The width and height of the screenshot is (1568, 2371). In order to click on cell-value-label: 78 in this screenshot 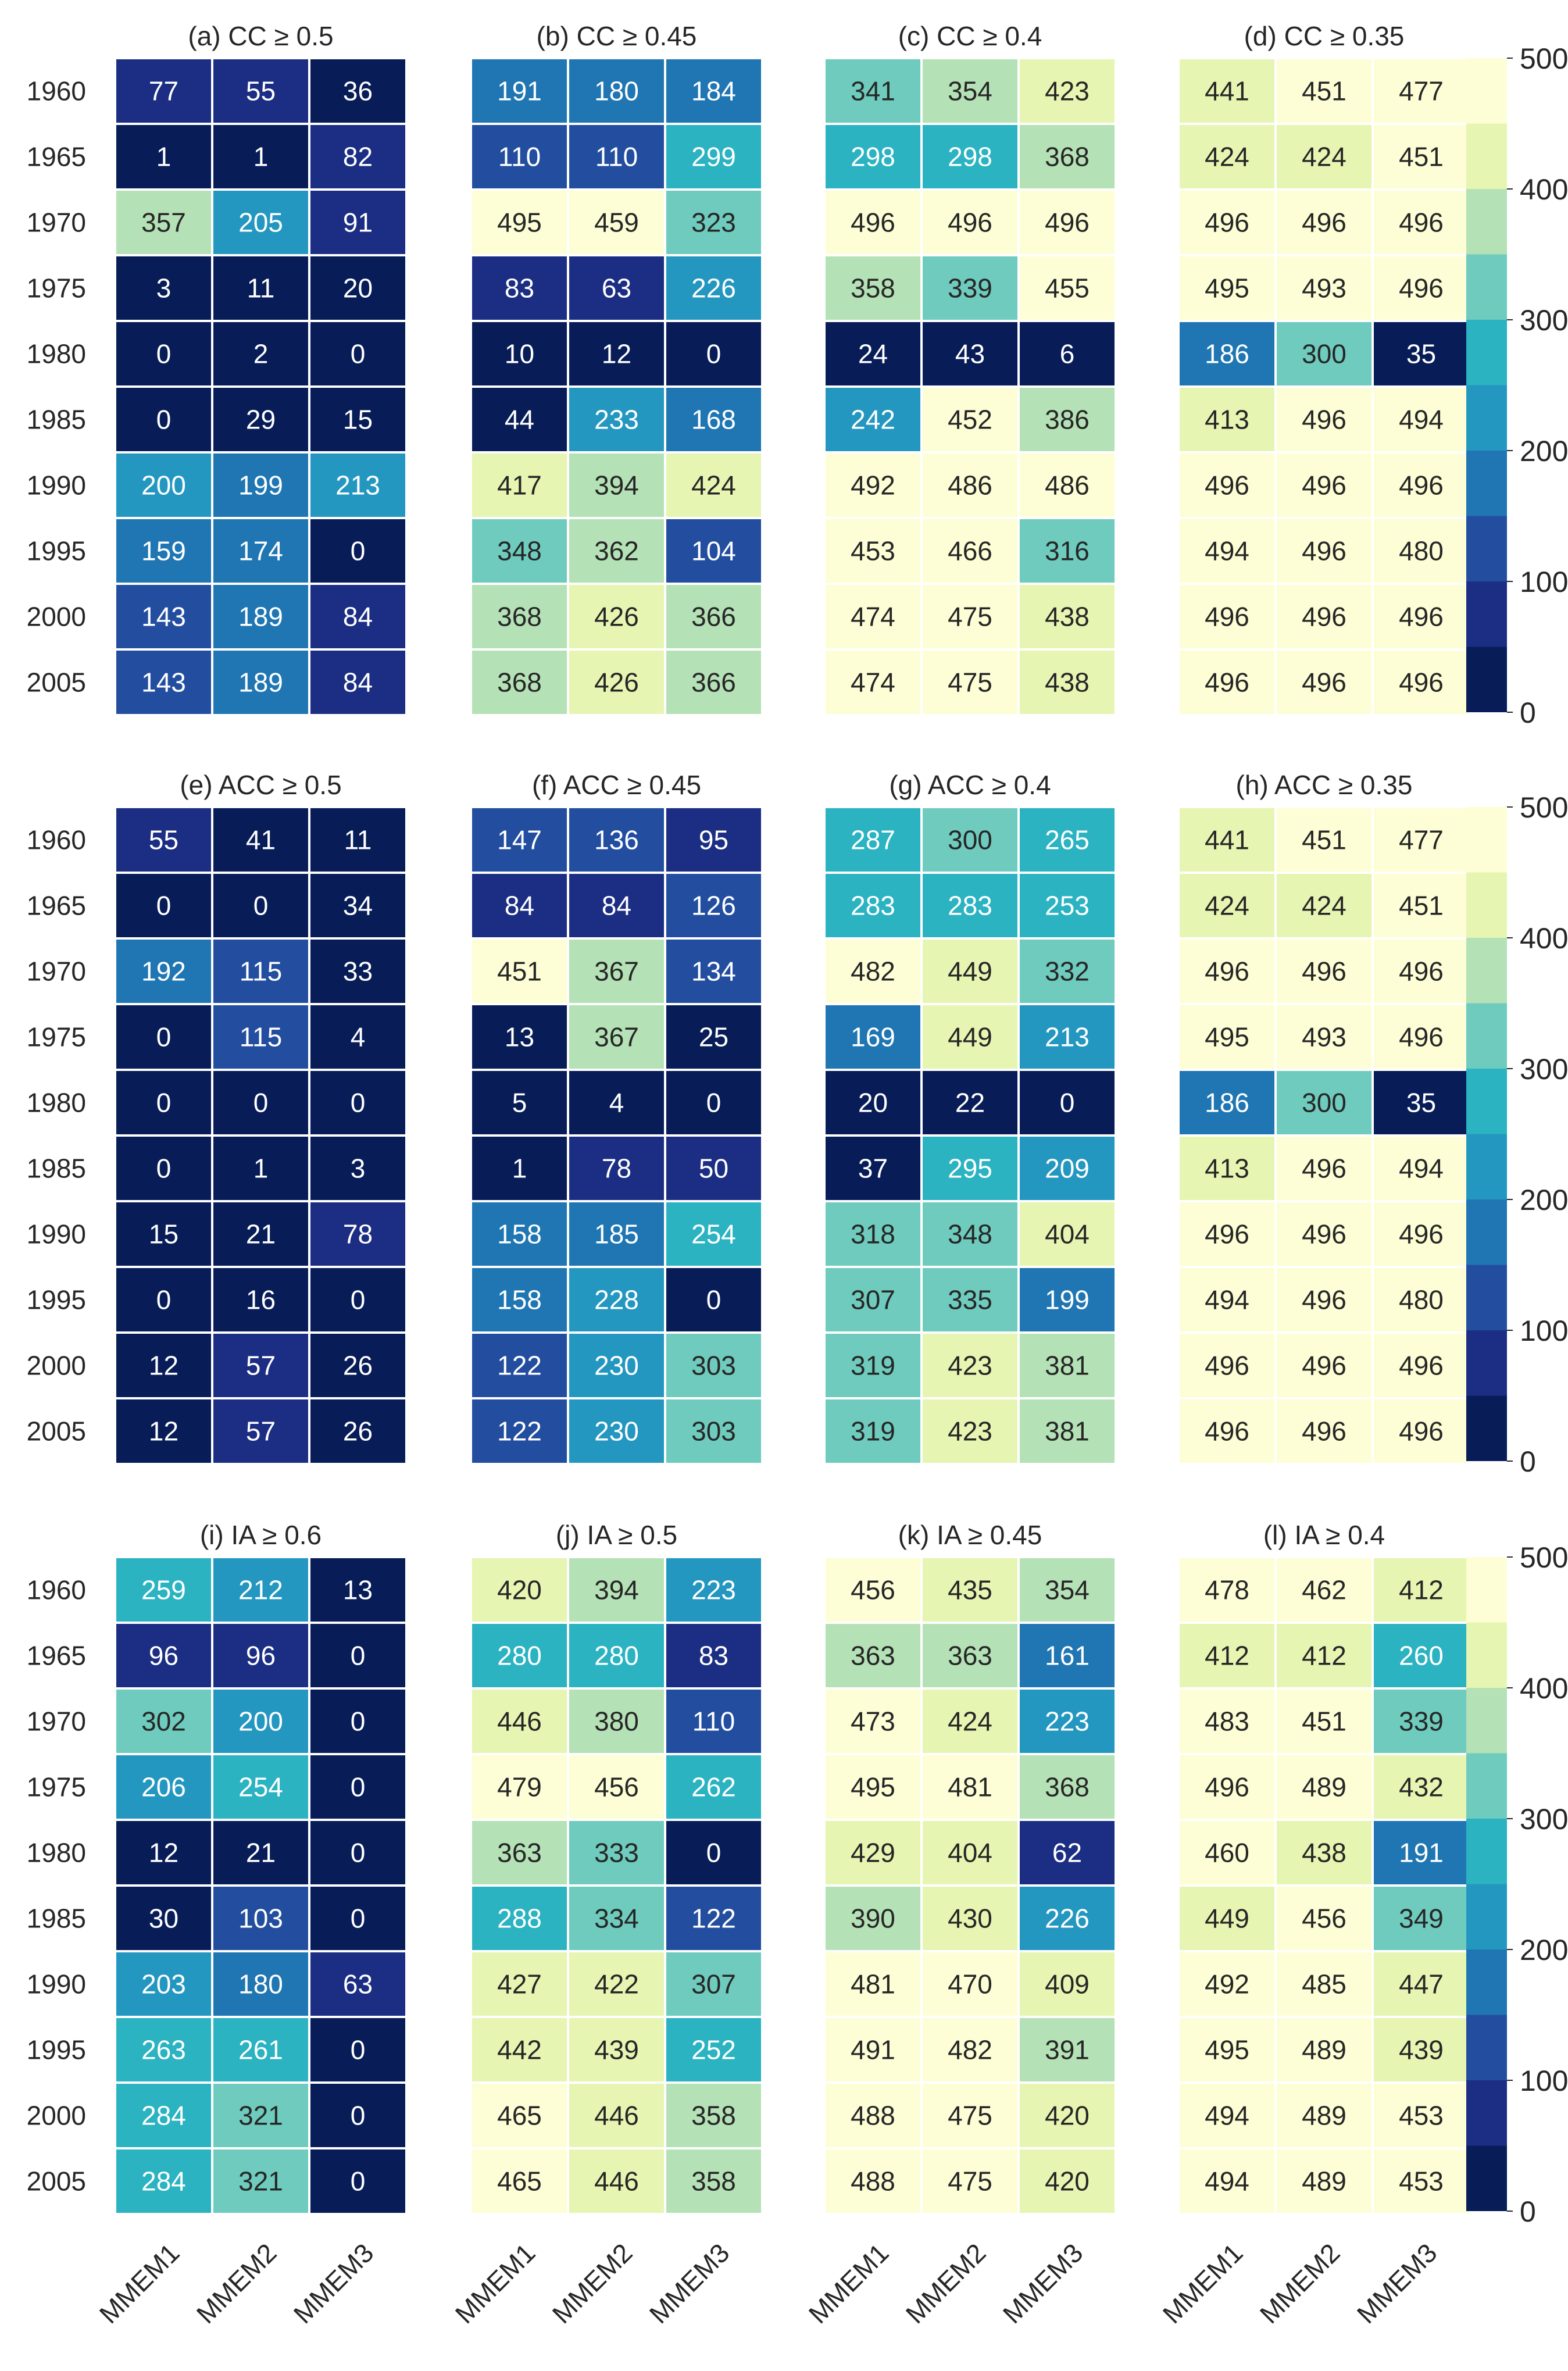, I will do `click(358, 1234)`.